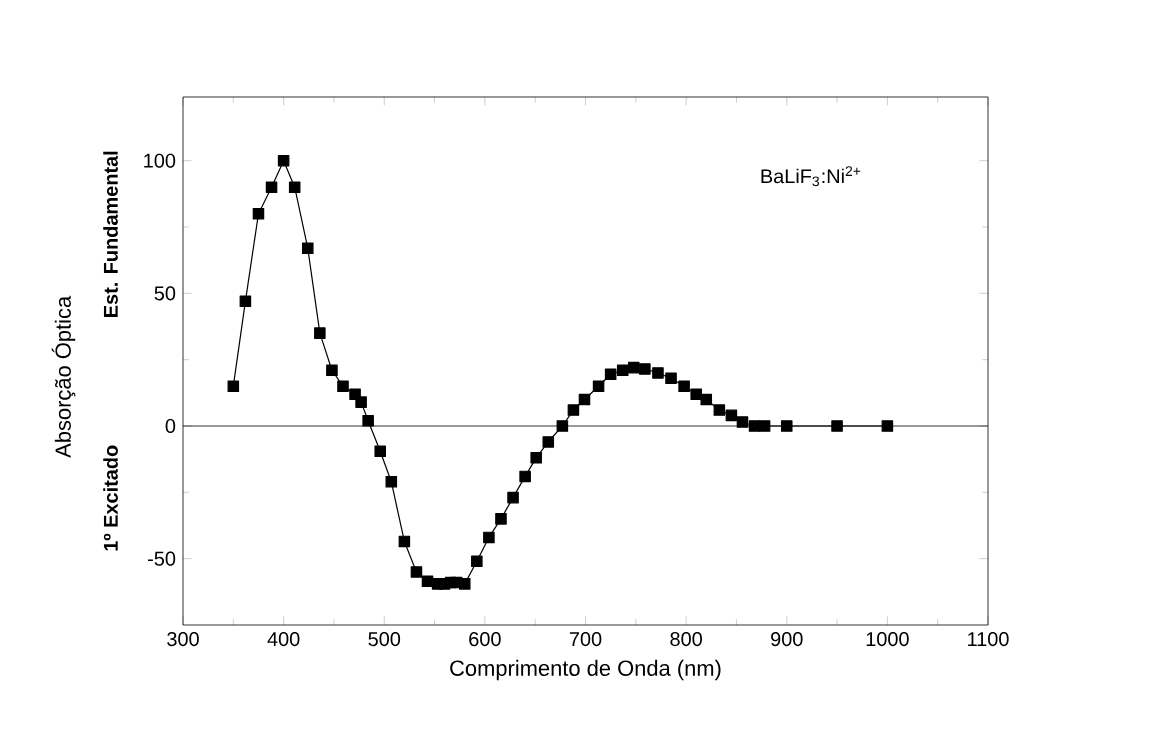  Describe the element at coordinates (165, 293) in the screenshot. I see `y-tick-label: 50` at that location.